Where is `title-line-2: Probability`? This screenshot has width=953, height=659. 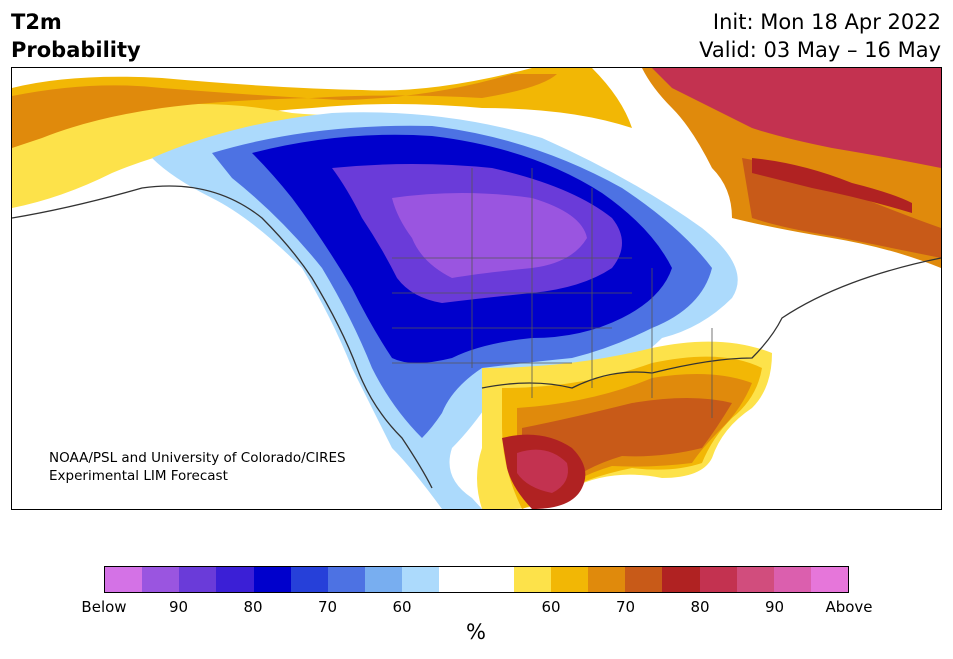 title-line-2: Probability is located at coordinates (76, 50).